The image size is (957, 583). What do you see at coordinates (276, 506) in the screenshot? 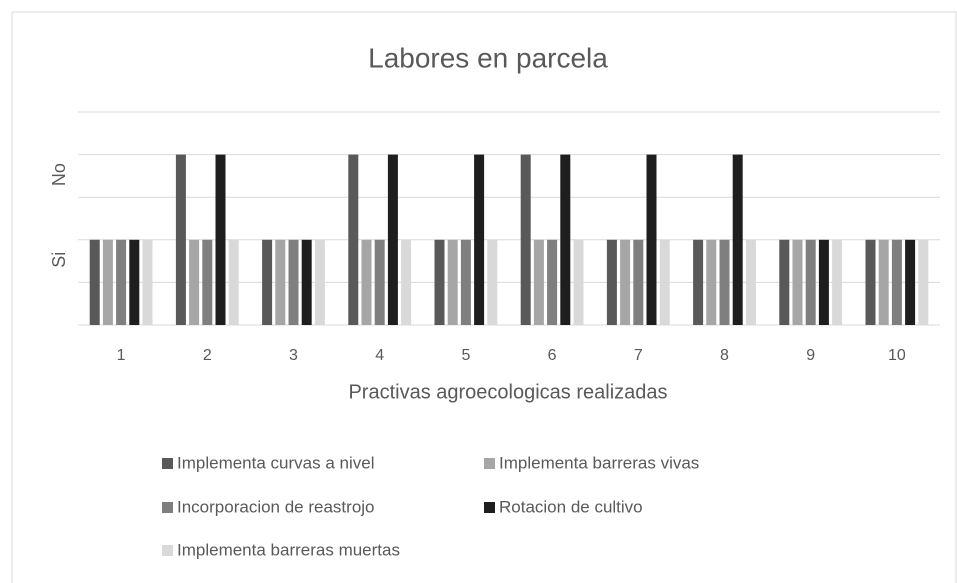
I see `legend-label: Incorporacion de reastrojo` at bounding box center [276, 506].